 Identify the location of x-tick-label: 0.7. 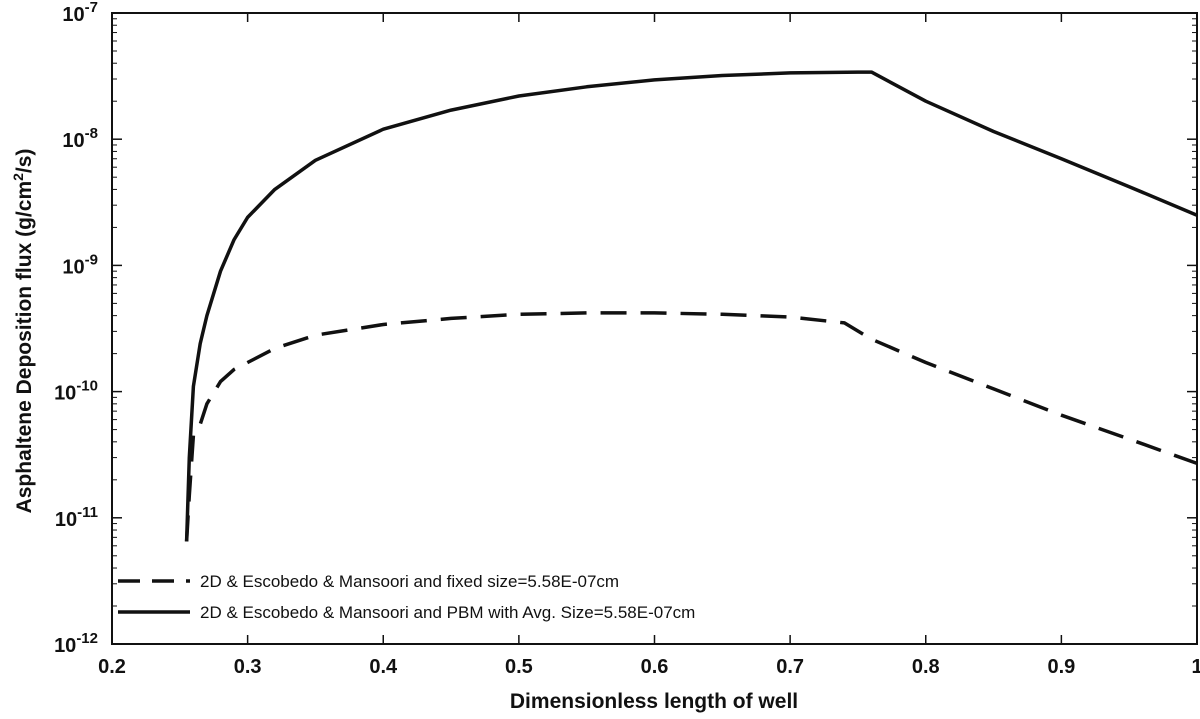
(790, 667).